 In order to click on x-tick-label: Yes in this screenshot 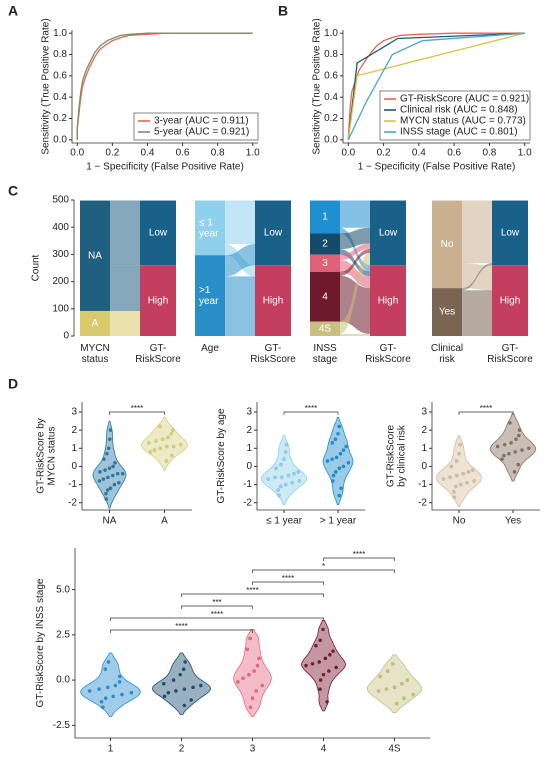, I will do `click(513, 521)`.